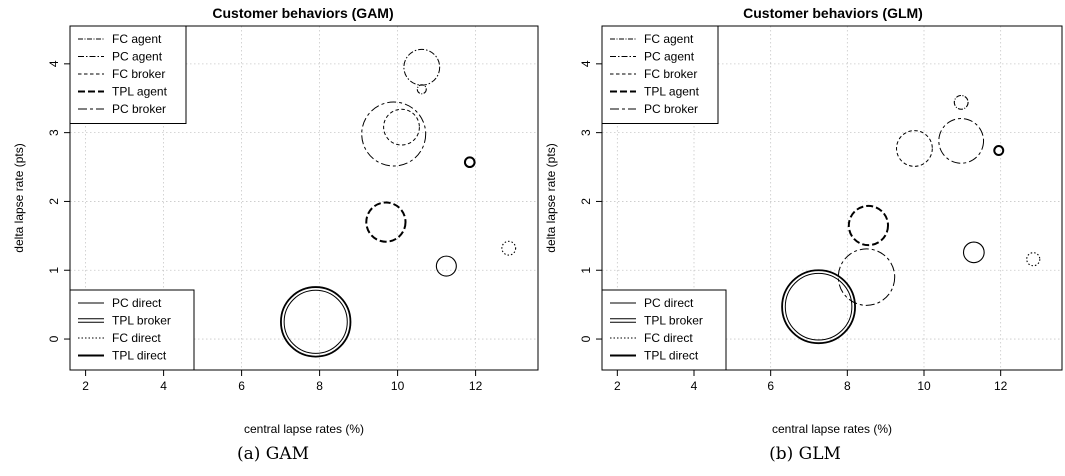 This screenshot has height=476, width=1065. I want to click on bubble-pc-agent, so click(422, 67).